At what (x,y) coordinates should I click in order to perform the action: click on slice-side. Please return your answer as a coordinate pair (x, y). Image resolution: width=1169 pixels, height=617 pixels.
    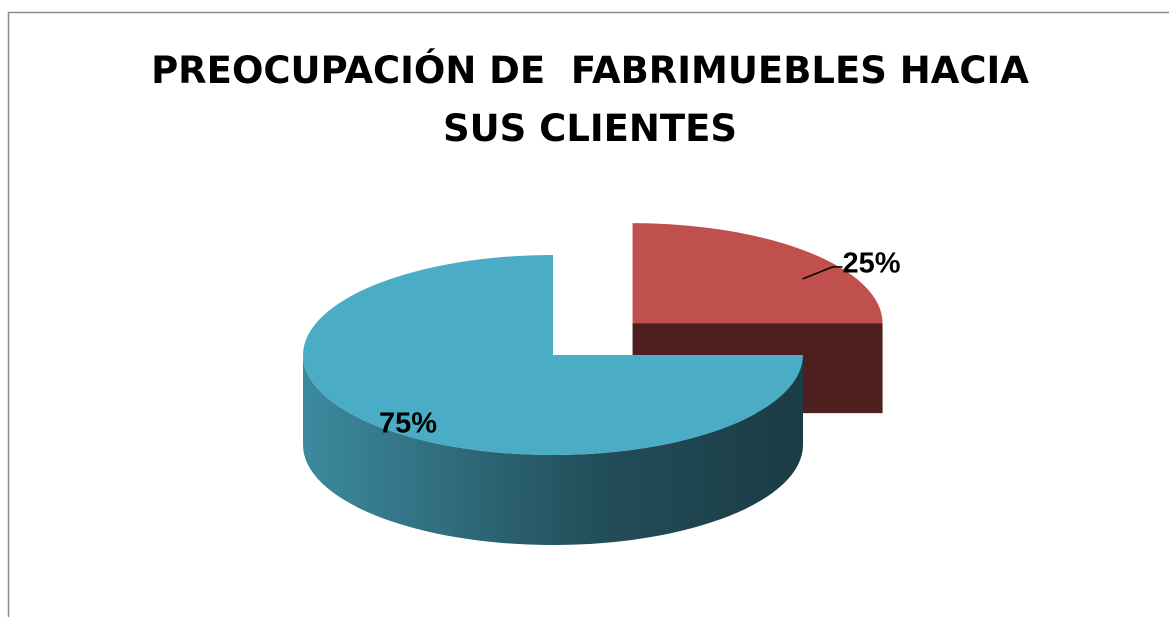
    Looking at the image, I should click on (553, 450).